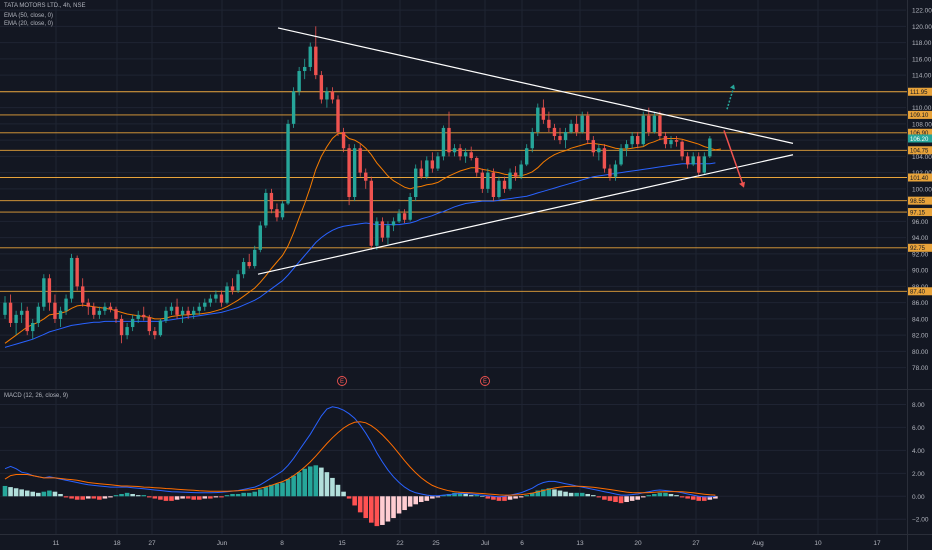 The image size is (932, 550). I want to click on time-tick-label: Jun, so click(222, 543).